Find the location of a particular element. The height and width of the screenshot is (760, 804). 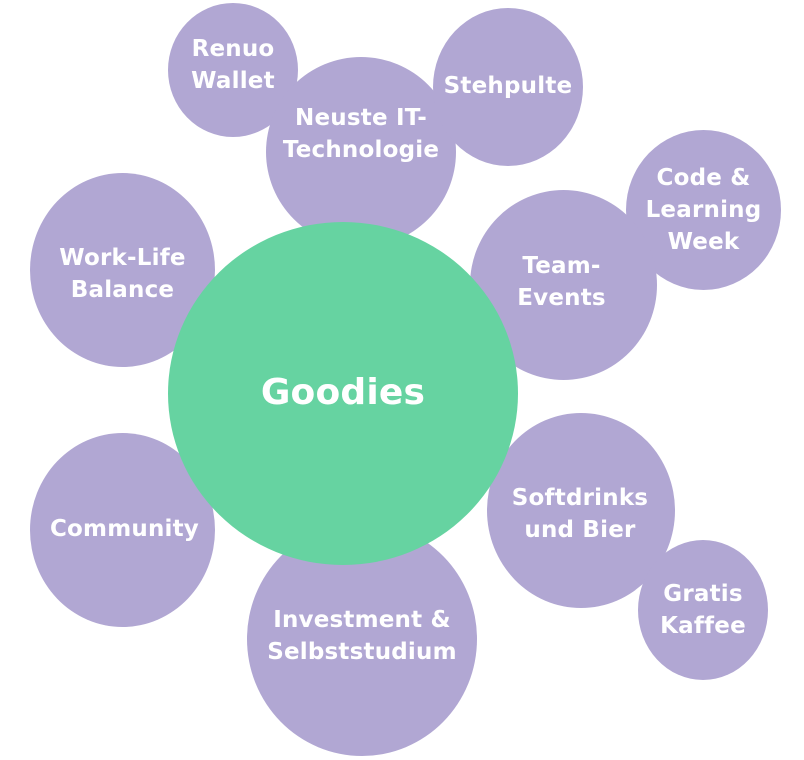

bubble-label: Code & Learning Week is located at coordinates (704, 210).